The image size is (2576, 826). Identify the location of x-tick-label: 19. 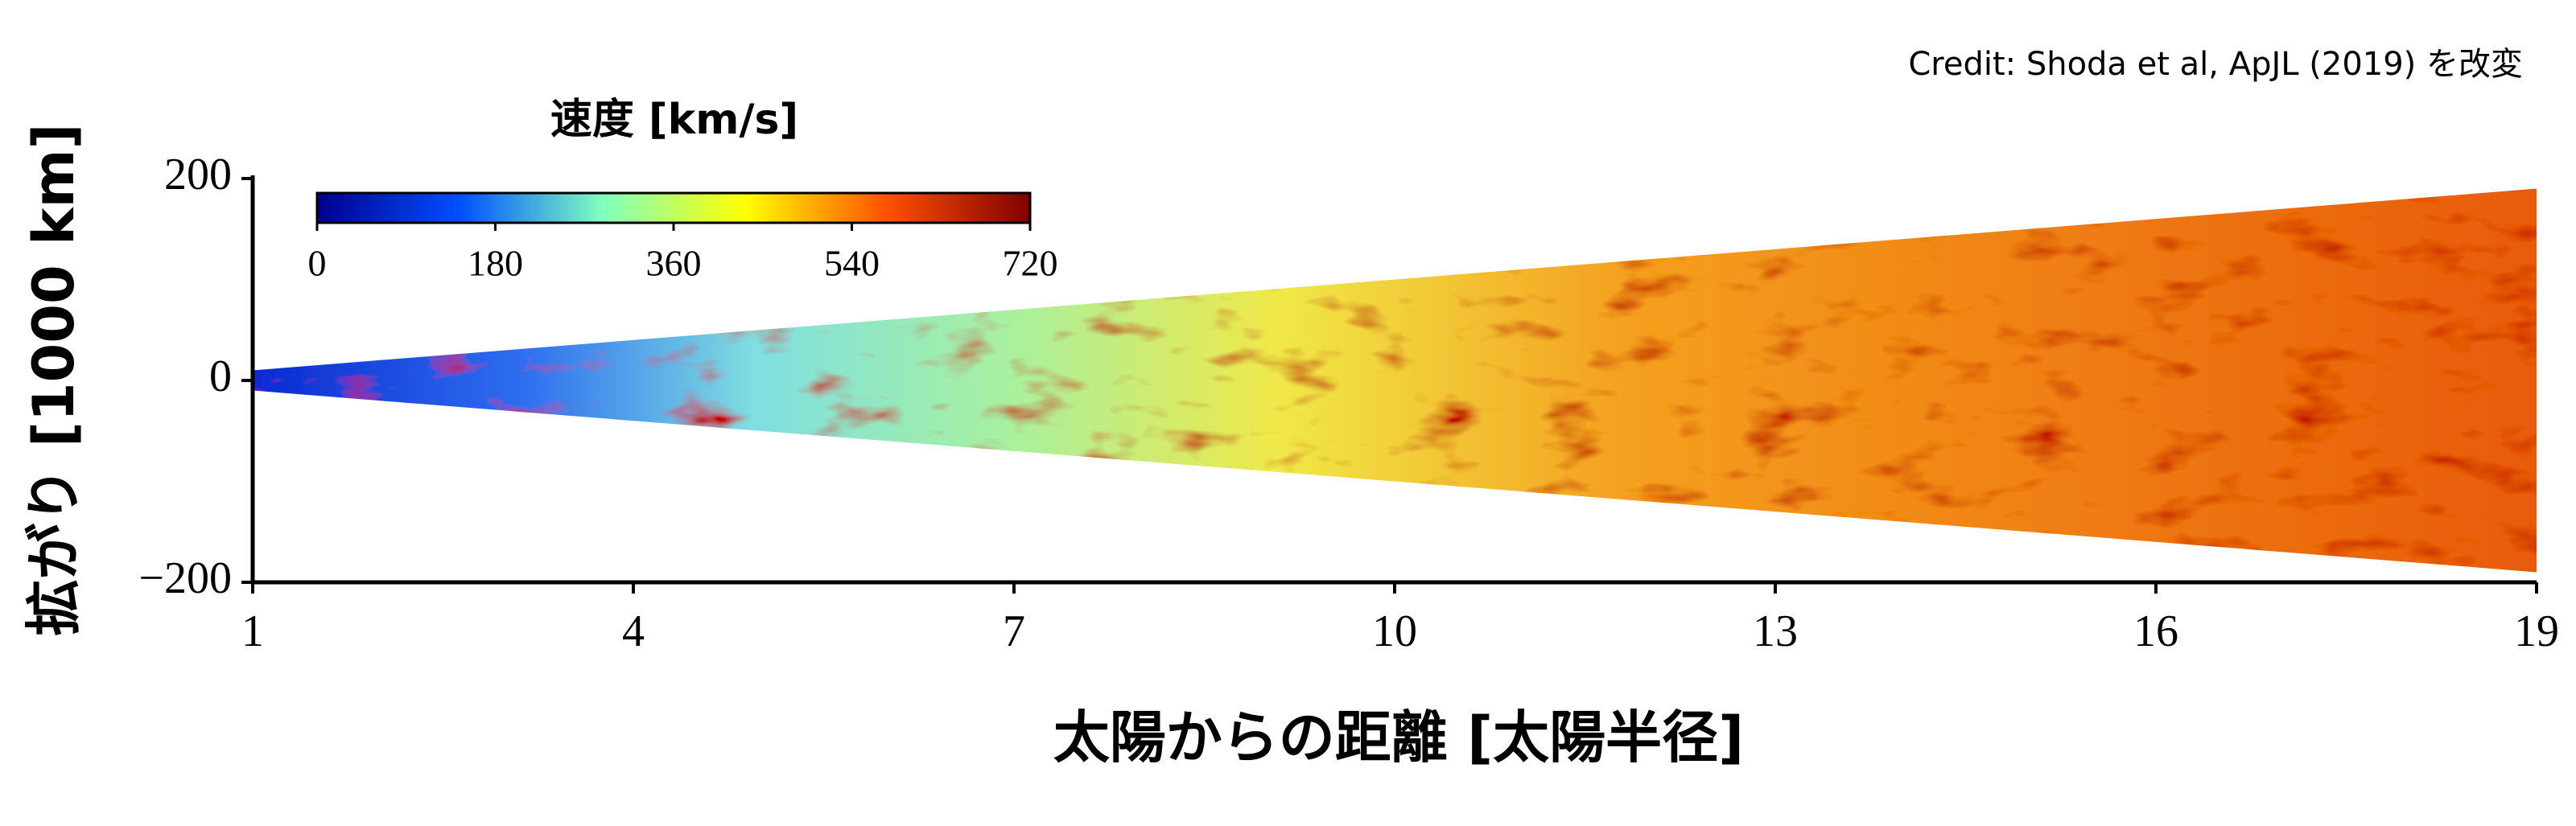
(2536, 631).